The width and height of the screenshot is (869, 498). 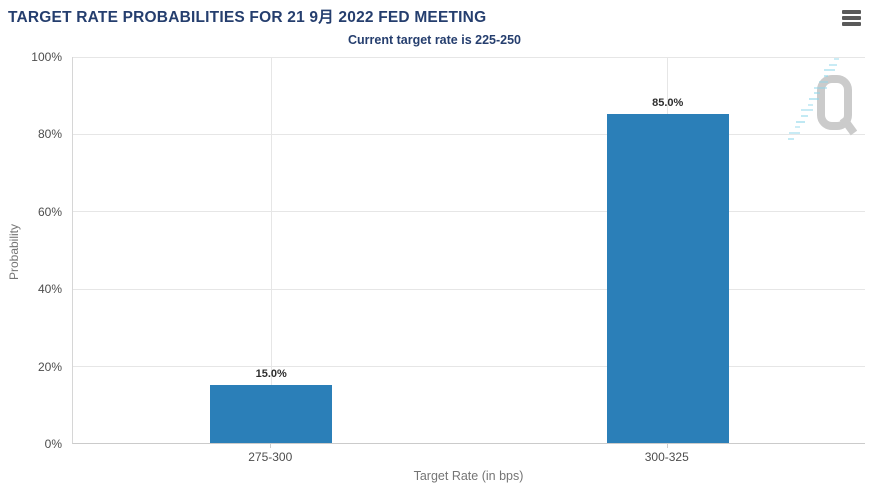 I want to click on y-tick-label: 20%, so click(x=49, y=366).